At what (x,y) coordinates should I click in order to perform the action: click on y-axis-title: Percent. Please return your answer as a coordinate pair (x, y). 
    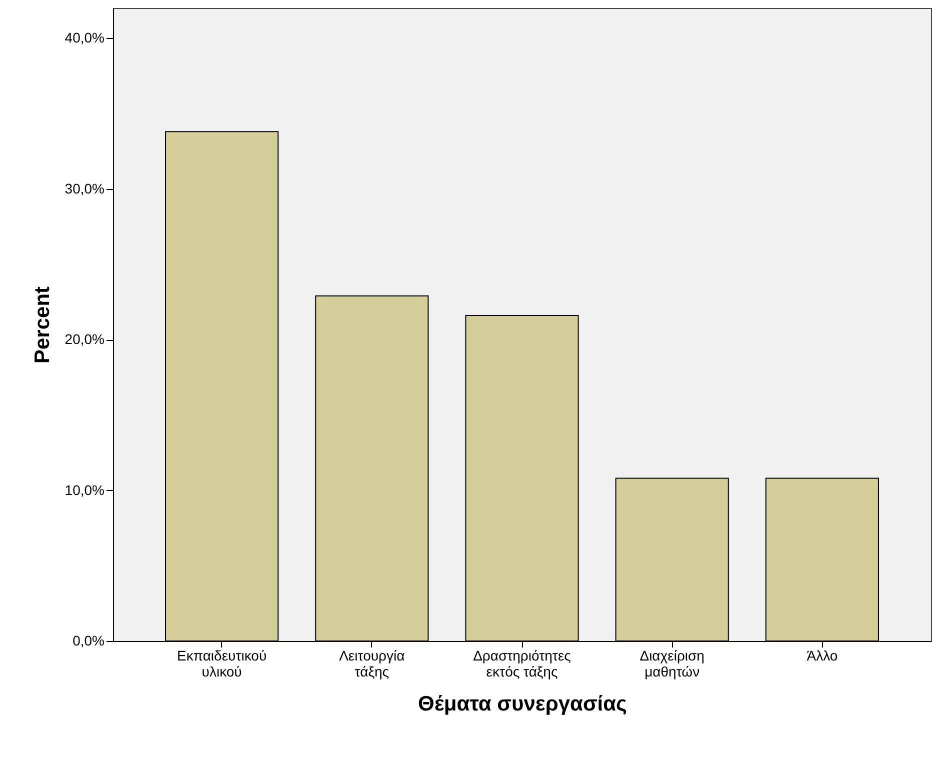
    Looking at the image, I should click on (42, 325).